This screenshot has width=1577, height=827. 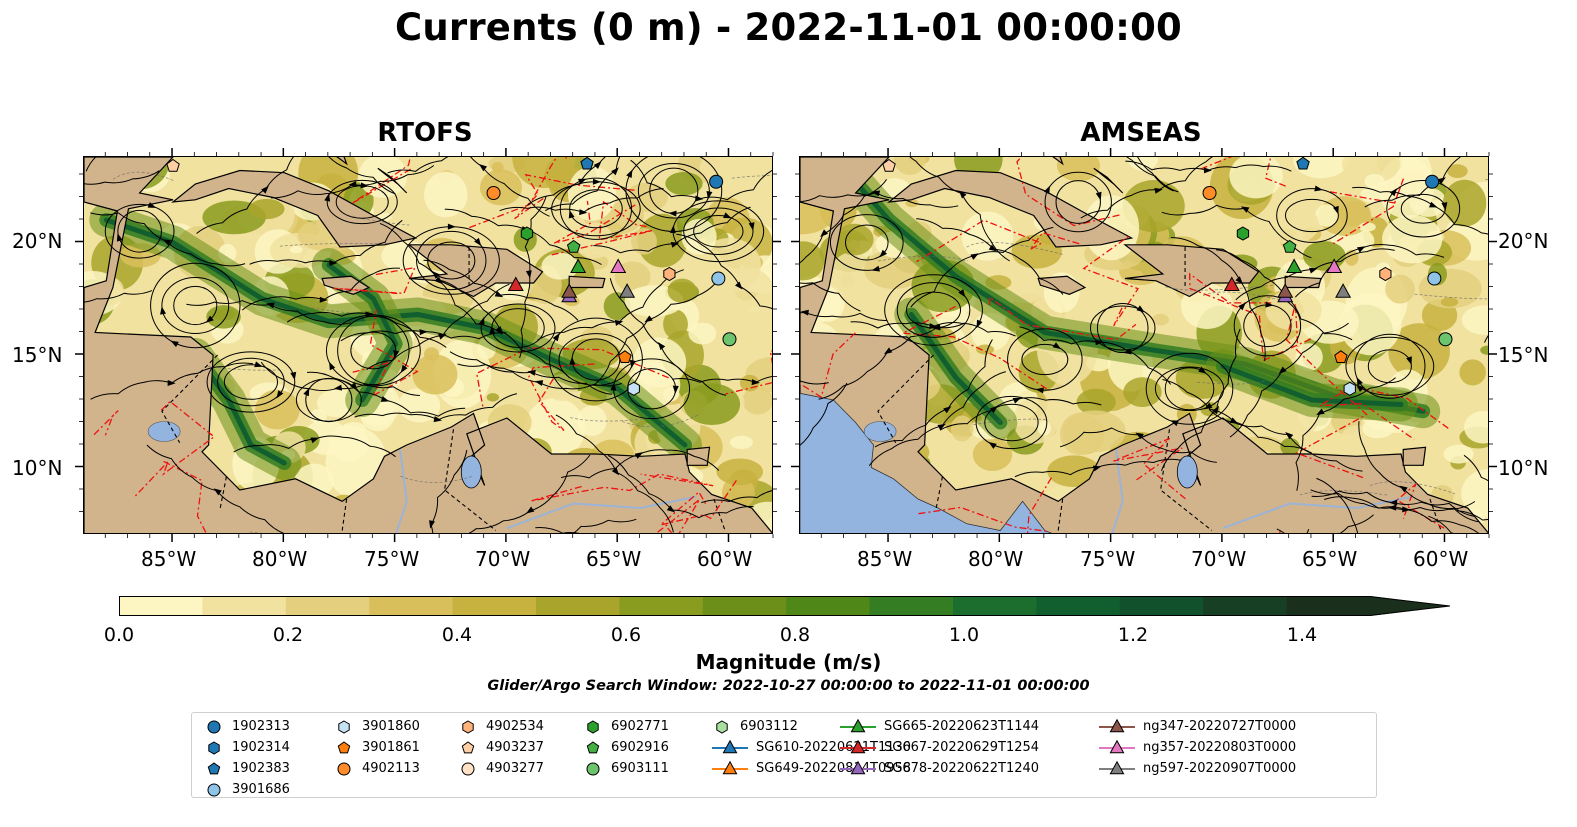 I want to click on colorbar-tick-label: 1.4, so click(x=1302, y=635).